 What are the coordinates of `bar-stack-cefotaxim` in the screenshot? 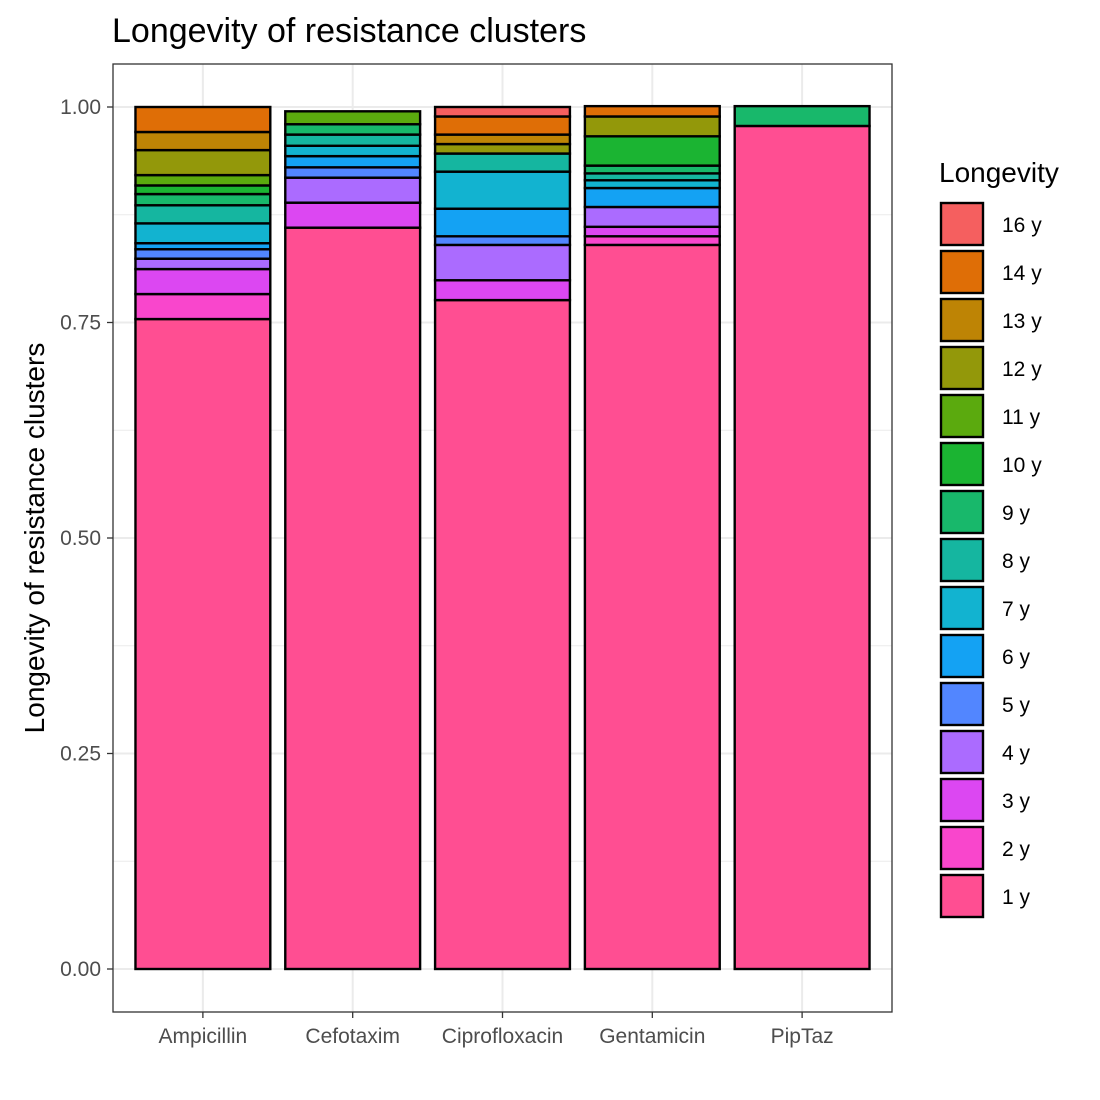 It's located at (353, 540).